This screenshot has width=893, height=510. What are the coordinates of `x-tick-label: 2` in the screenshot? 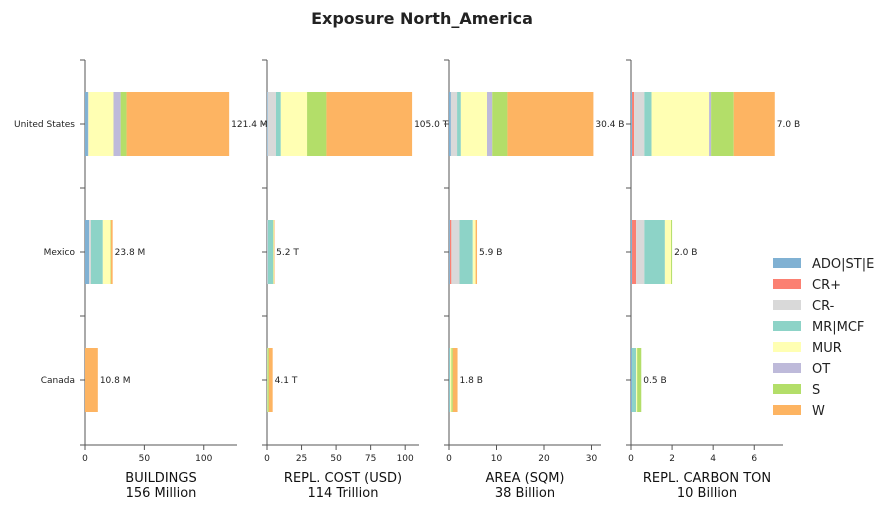 It's located at (672, 459).